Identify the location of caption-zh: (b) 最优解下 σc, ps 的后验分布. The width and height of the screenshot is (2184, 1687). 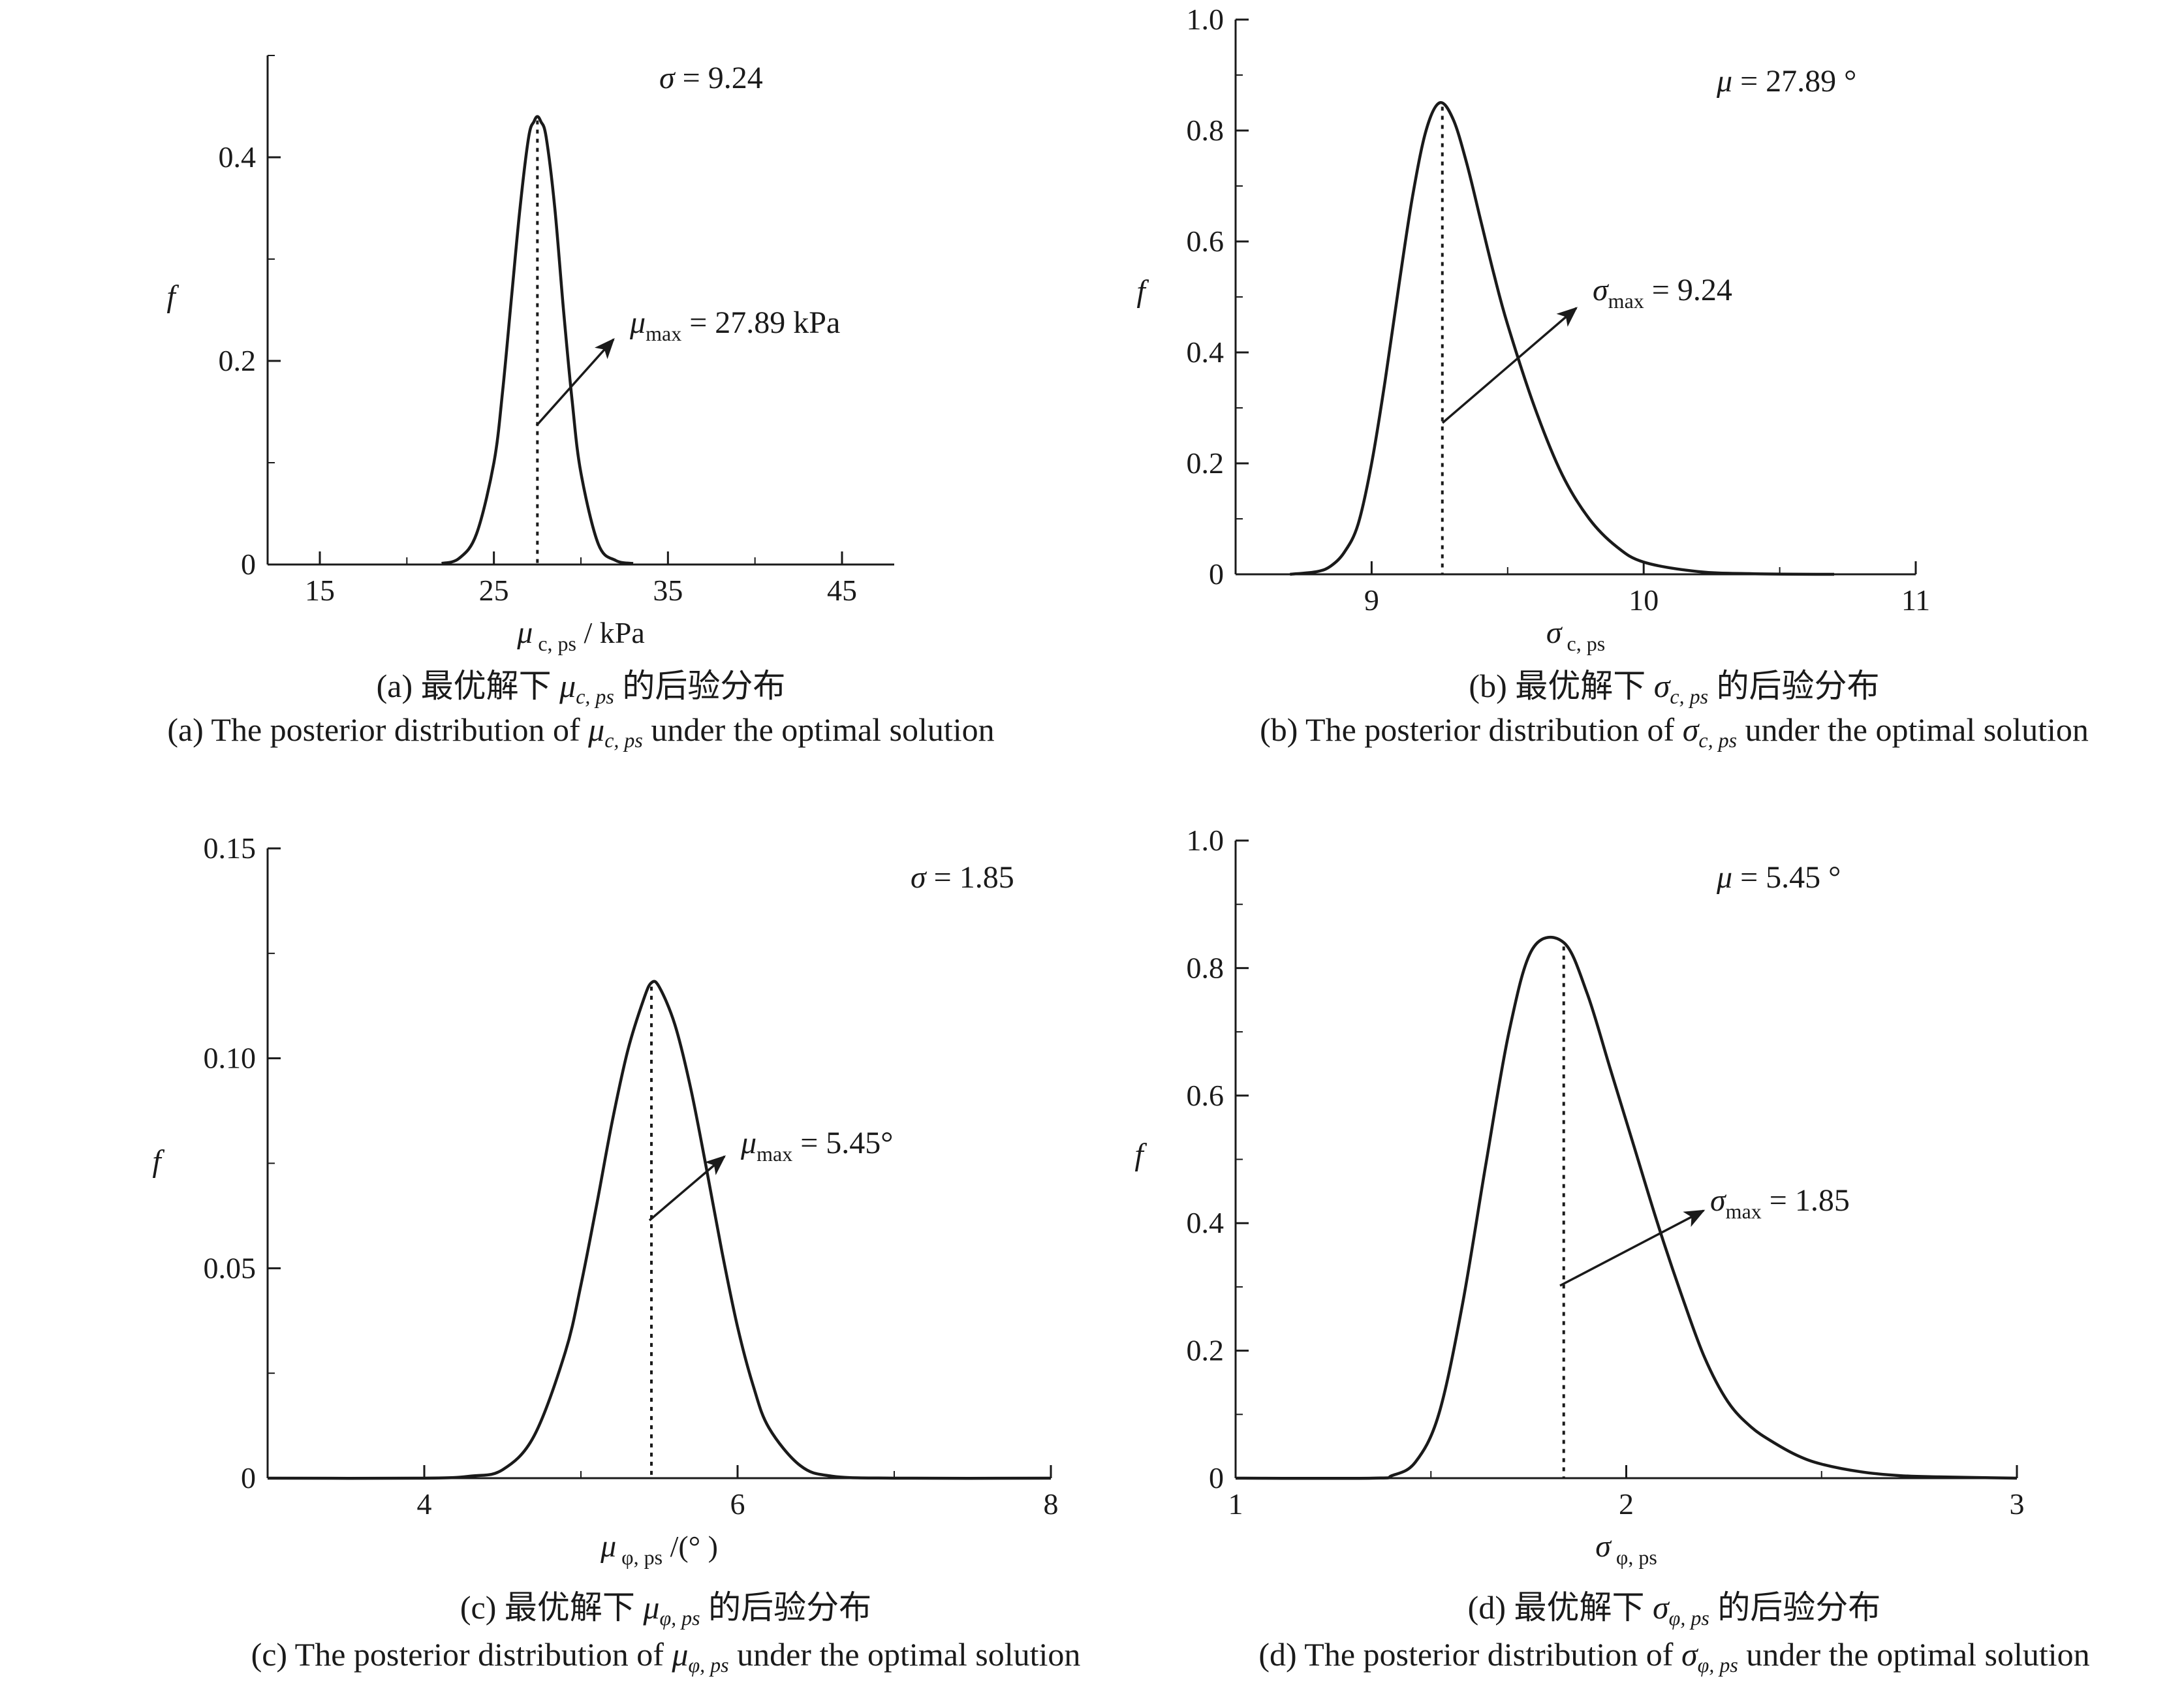
(1674, 688).